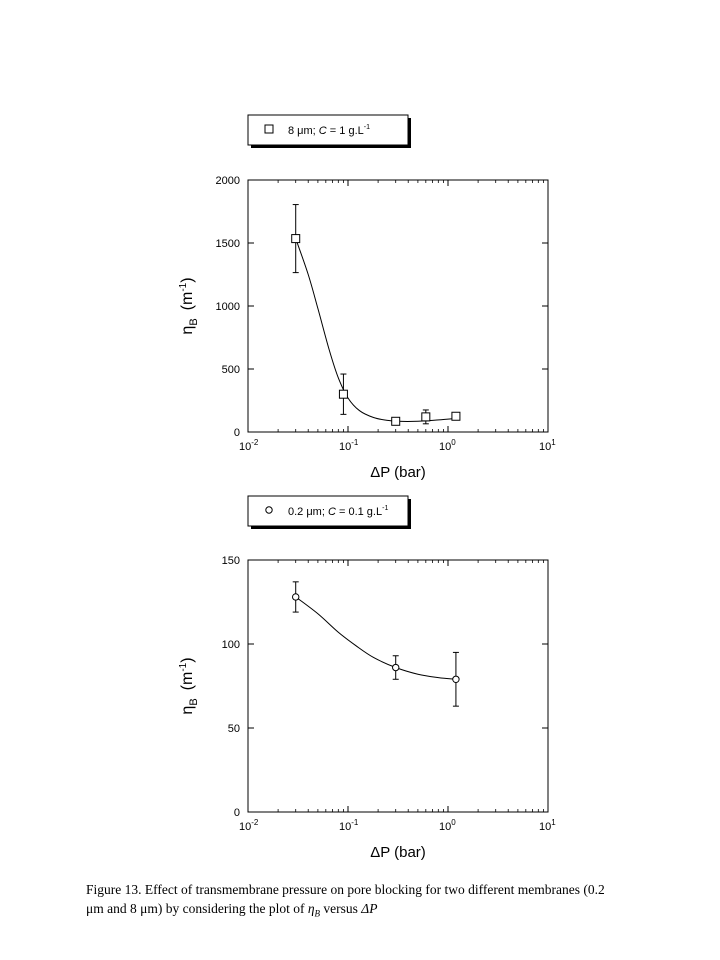 This screenshot has height=960, width=720. Describe the element at coordinates (231, 370) in the screenshot. I see `y-tick-label: 500` at that location.